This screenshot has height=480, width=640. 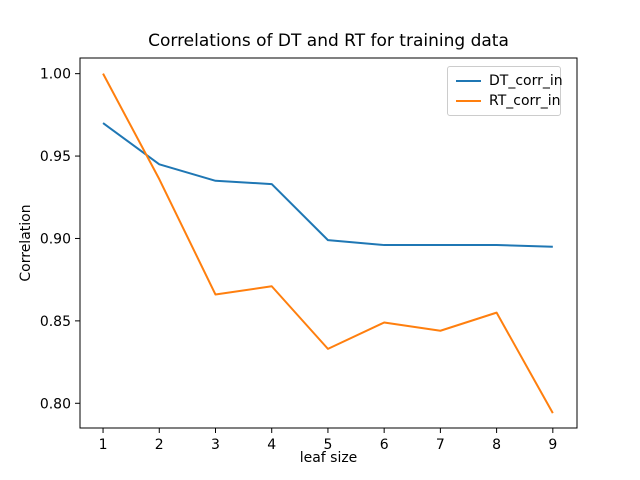 I want to click on legend: DT_corr_in RT_corr_in, so click(x=505, y=91).